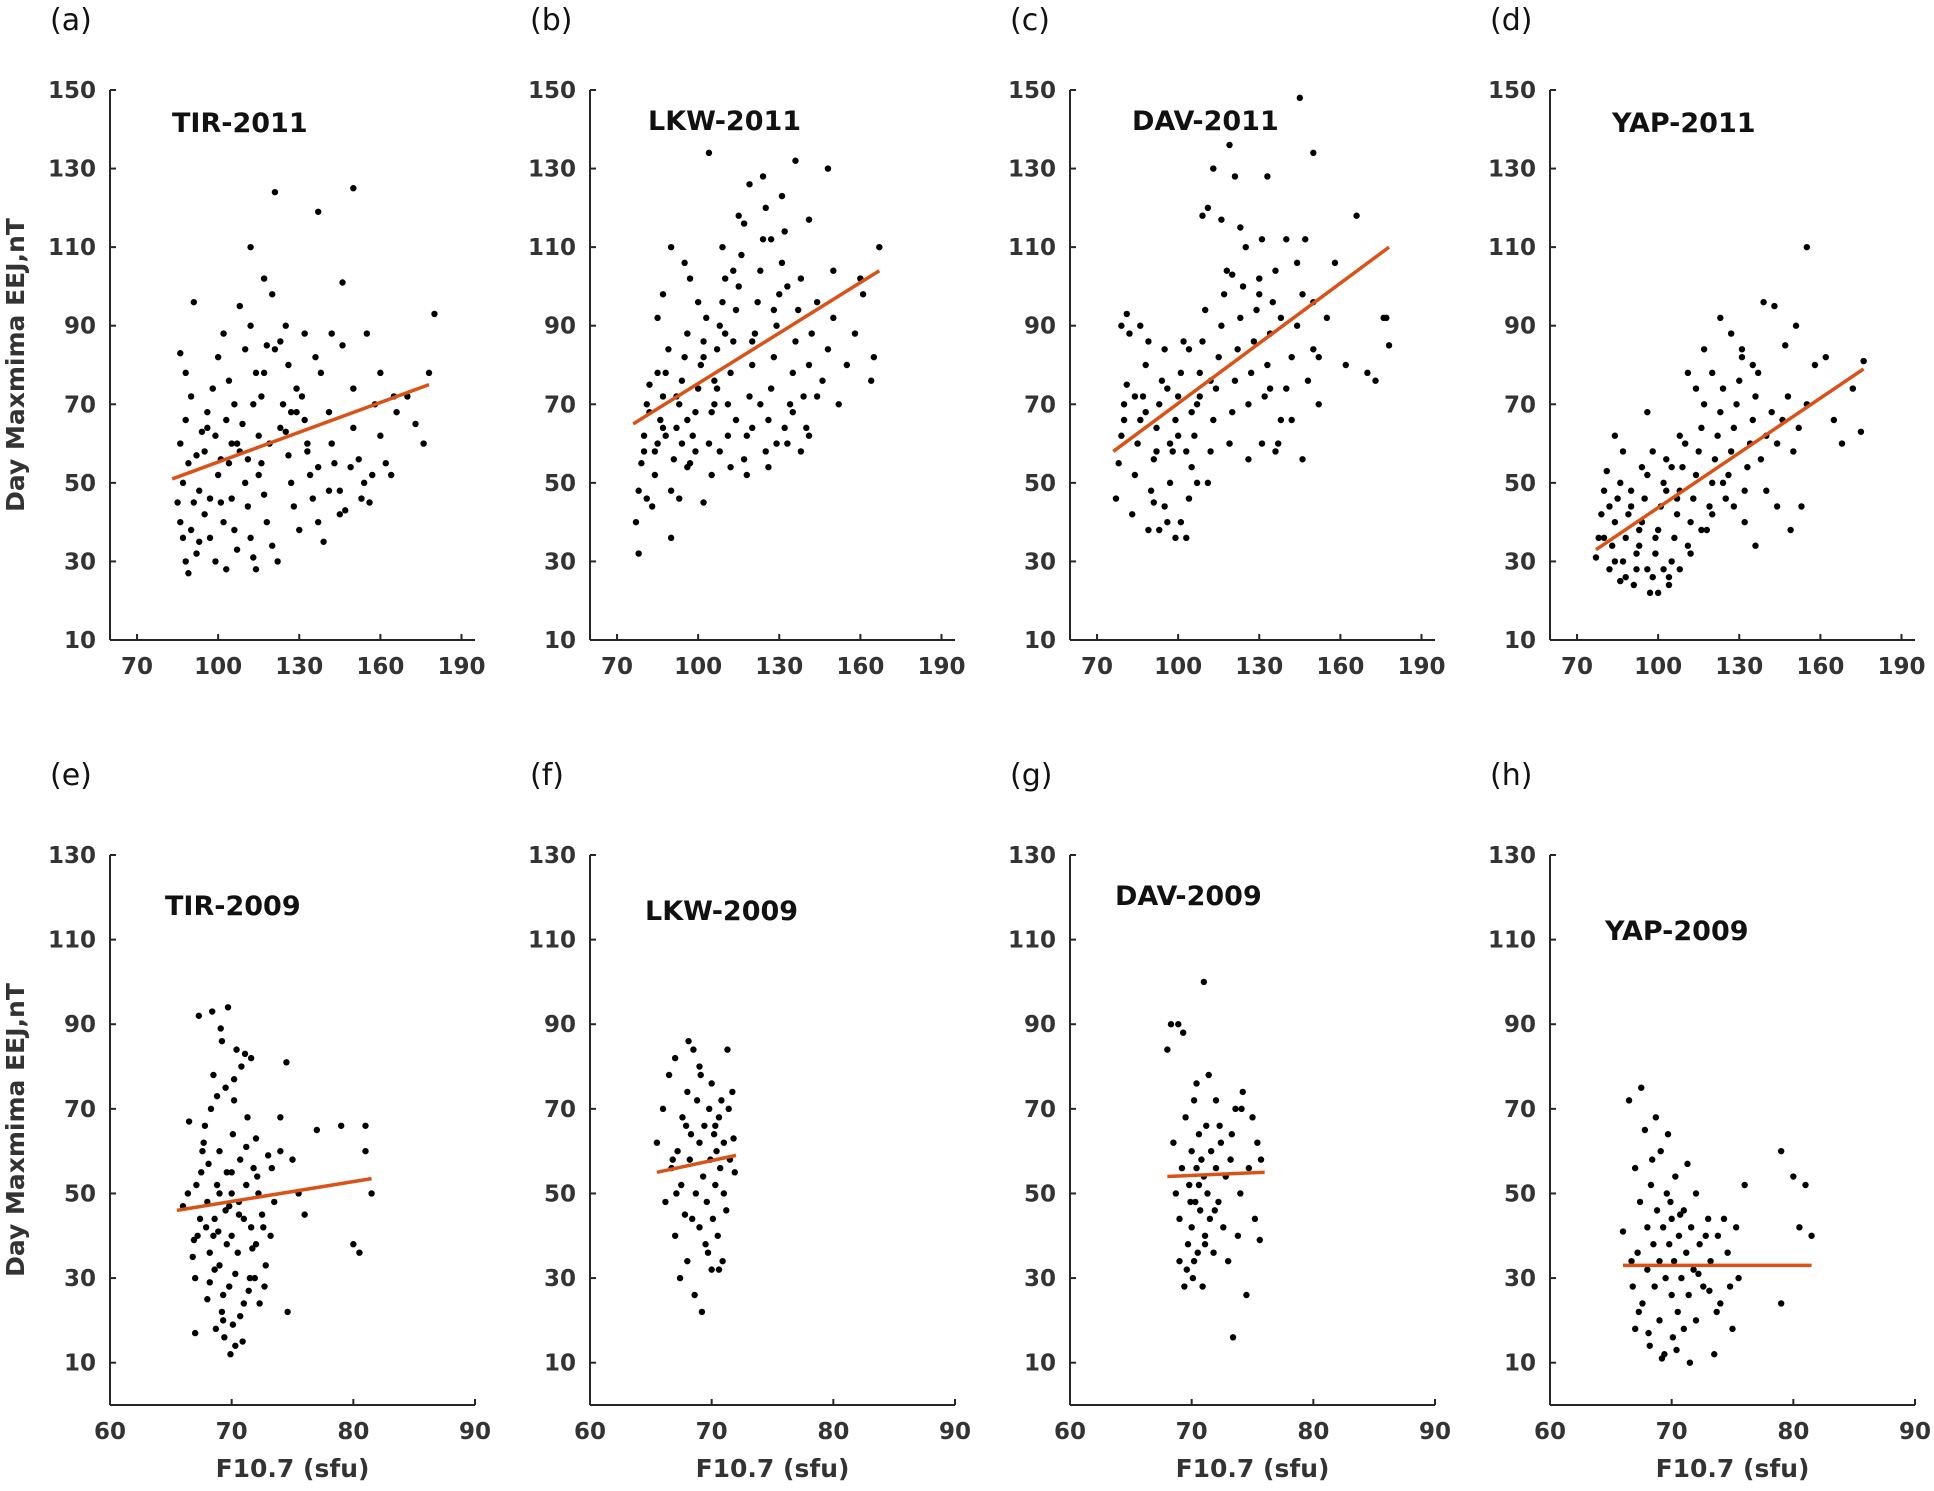  Describe the element at coordinates (547, 775) in the screenshot. I see `panel-letter: (f)` at that location.